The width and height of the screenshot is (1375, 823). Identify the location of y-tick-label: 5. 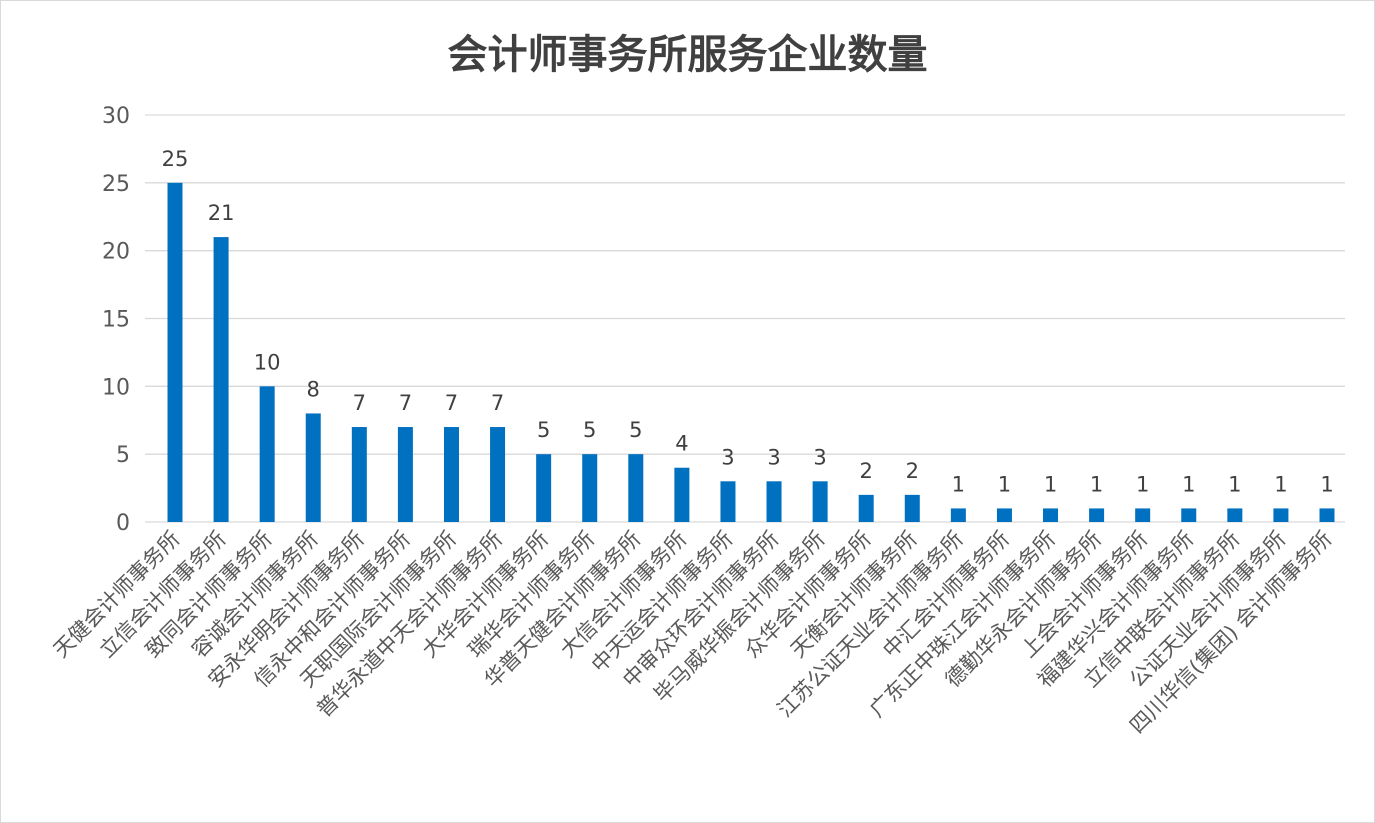
(123, 455).